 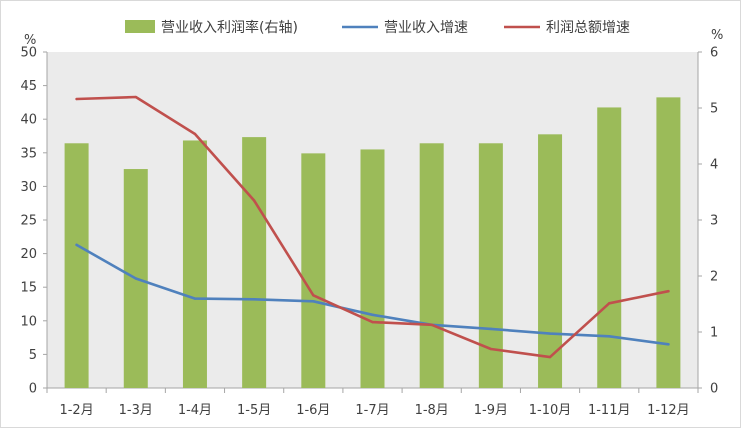 What do you see at coordinates (714, 109) in the screenshot?
I see `right-tick-label: 5` at bounding box center [714, 109].